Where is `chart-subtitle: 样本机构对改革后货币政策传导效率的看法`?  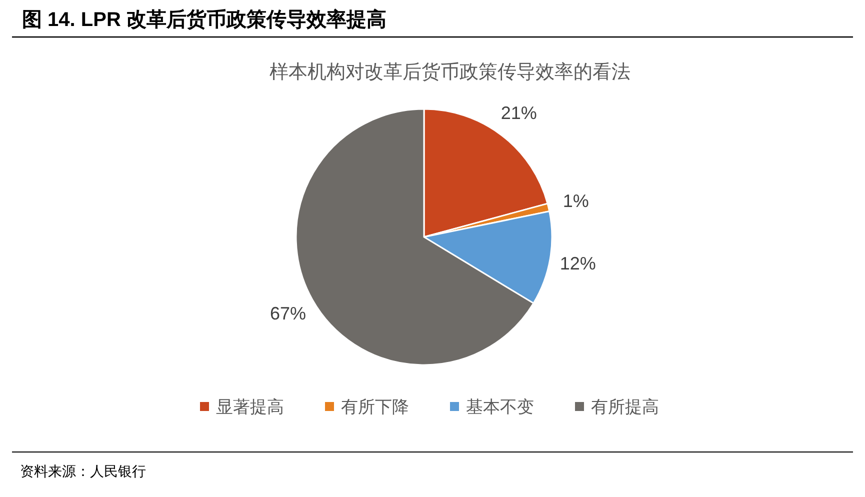
chart-subtitle: 样本机构对改革后货币政策传导效率的看法 is located at coordinates (450, 72).